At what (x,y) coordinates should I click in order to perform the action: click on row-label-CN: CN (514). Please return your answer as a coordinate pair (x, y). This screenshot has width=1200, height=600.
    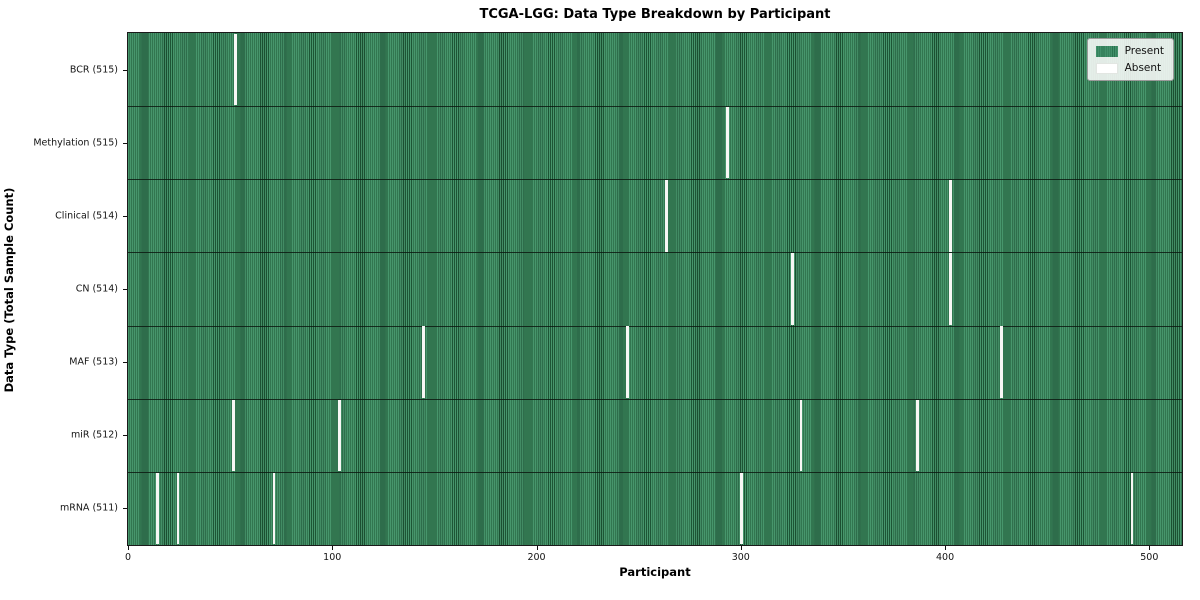
    Looking at the image, I should click on (96, 289).